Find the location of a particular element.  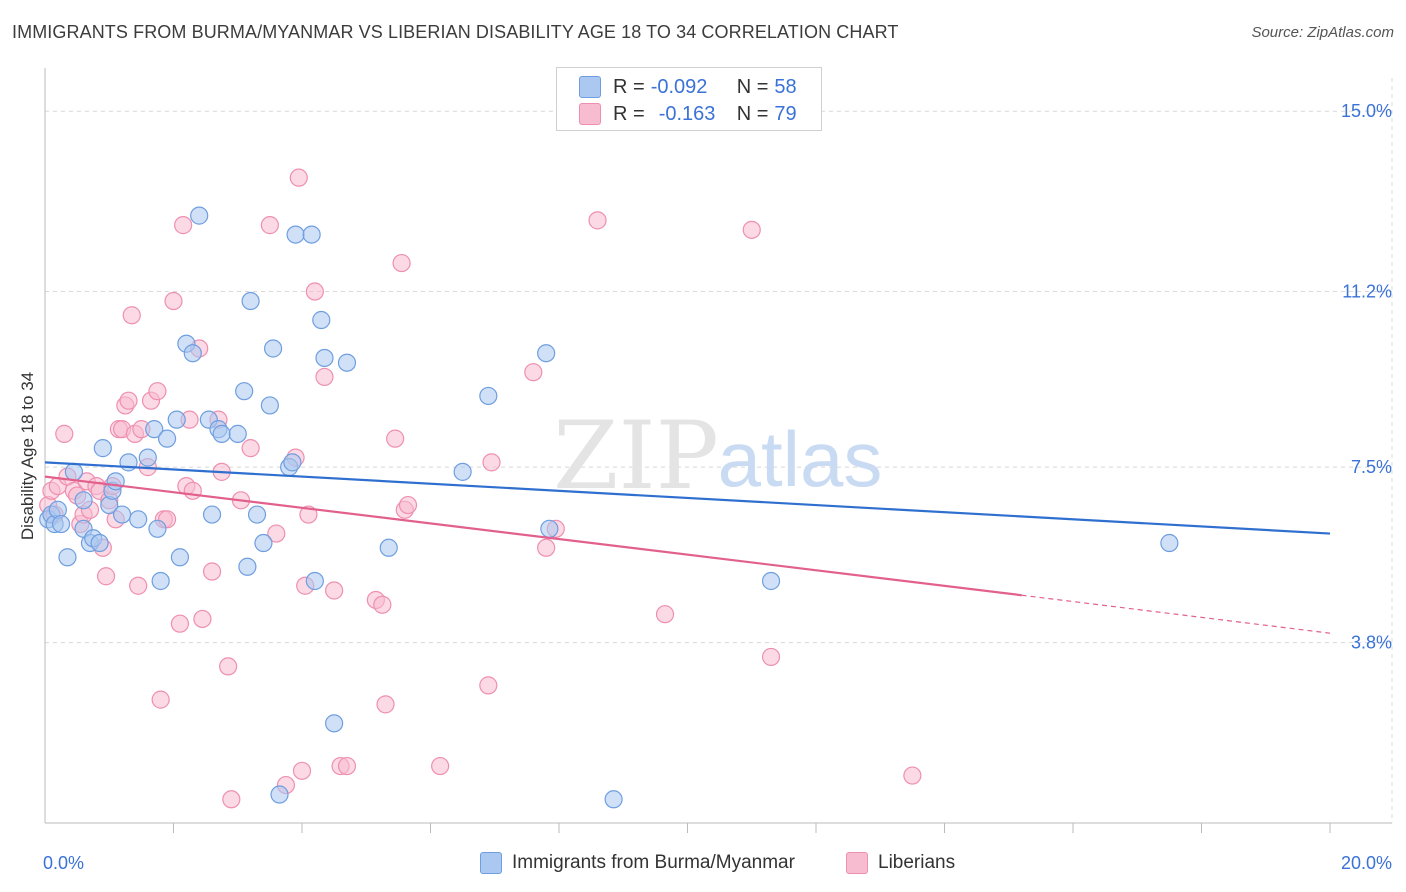

legend-r-value-burma: -0.092 is located at coordinates (679, 86).